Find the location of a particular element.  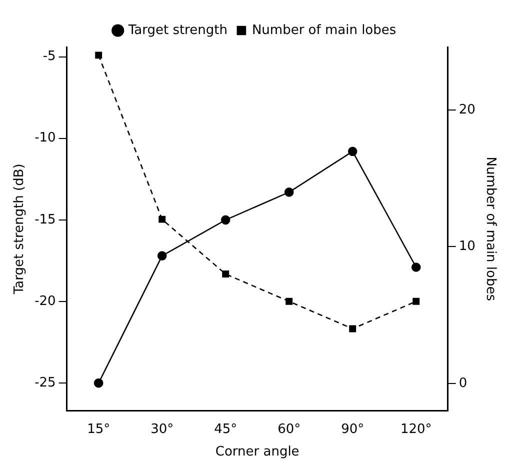

x-tick-label: 120° is located at coordinates (416, 429).